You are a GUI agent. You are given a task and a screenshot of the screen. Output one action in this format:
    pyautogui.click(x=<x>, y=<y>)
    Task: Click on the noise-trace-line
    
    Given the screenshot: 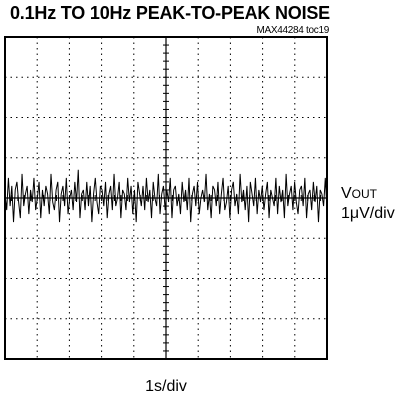 What is the action you would take?
    pyautogui.click(x=166, y=196)
    